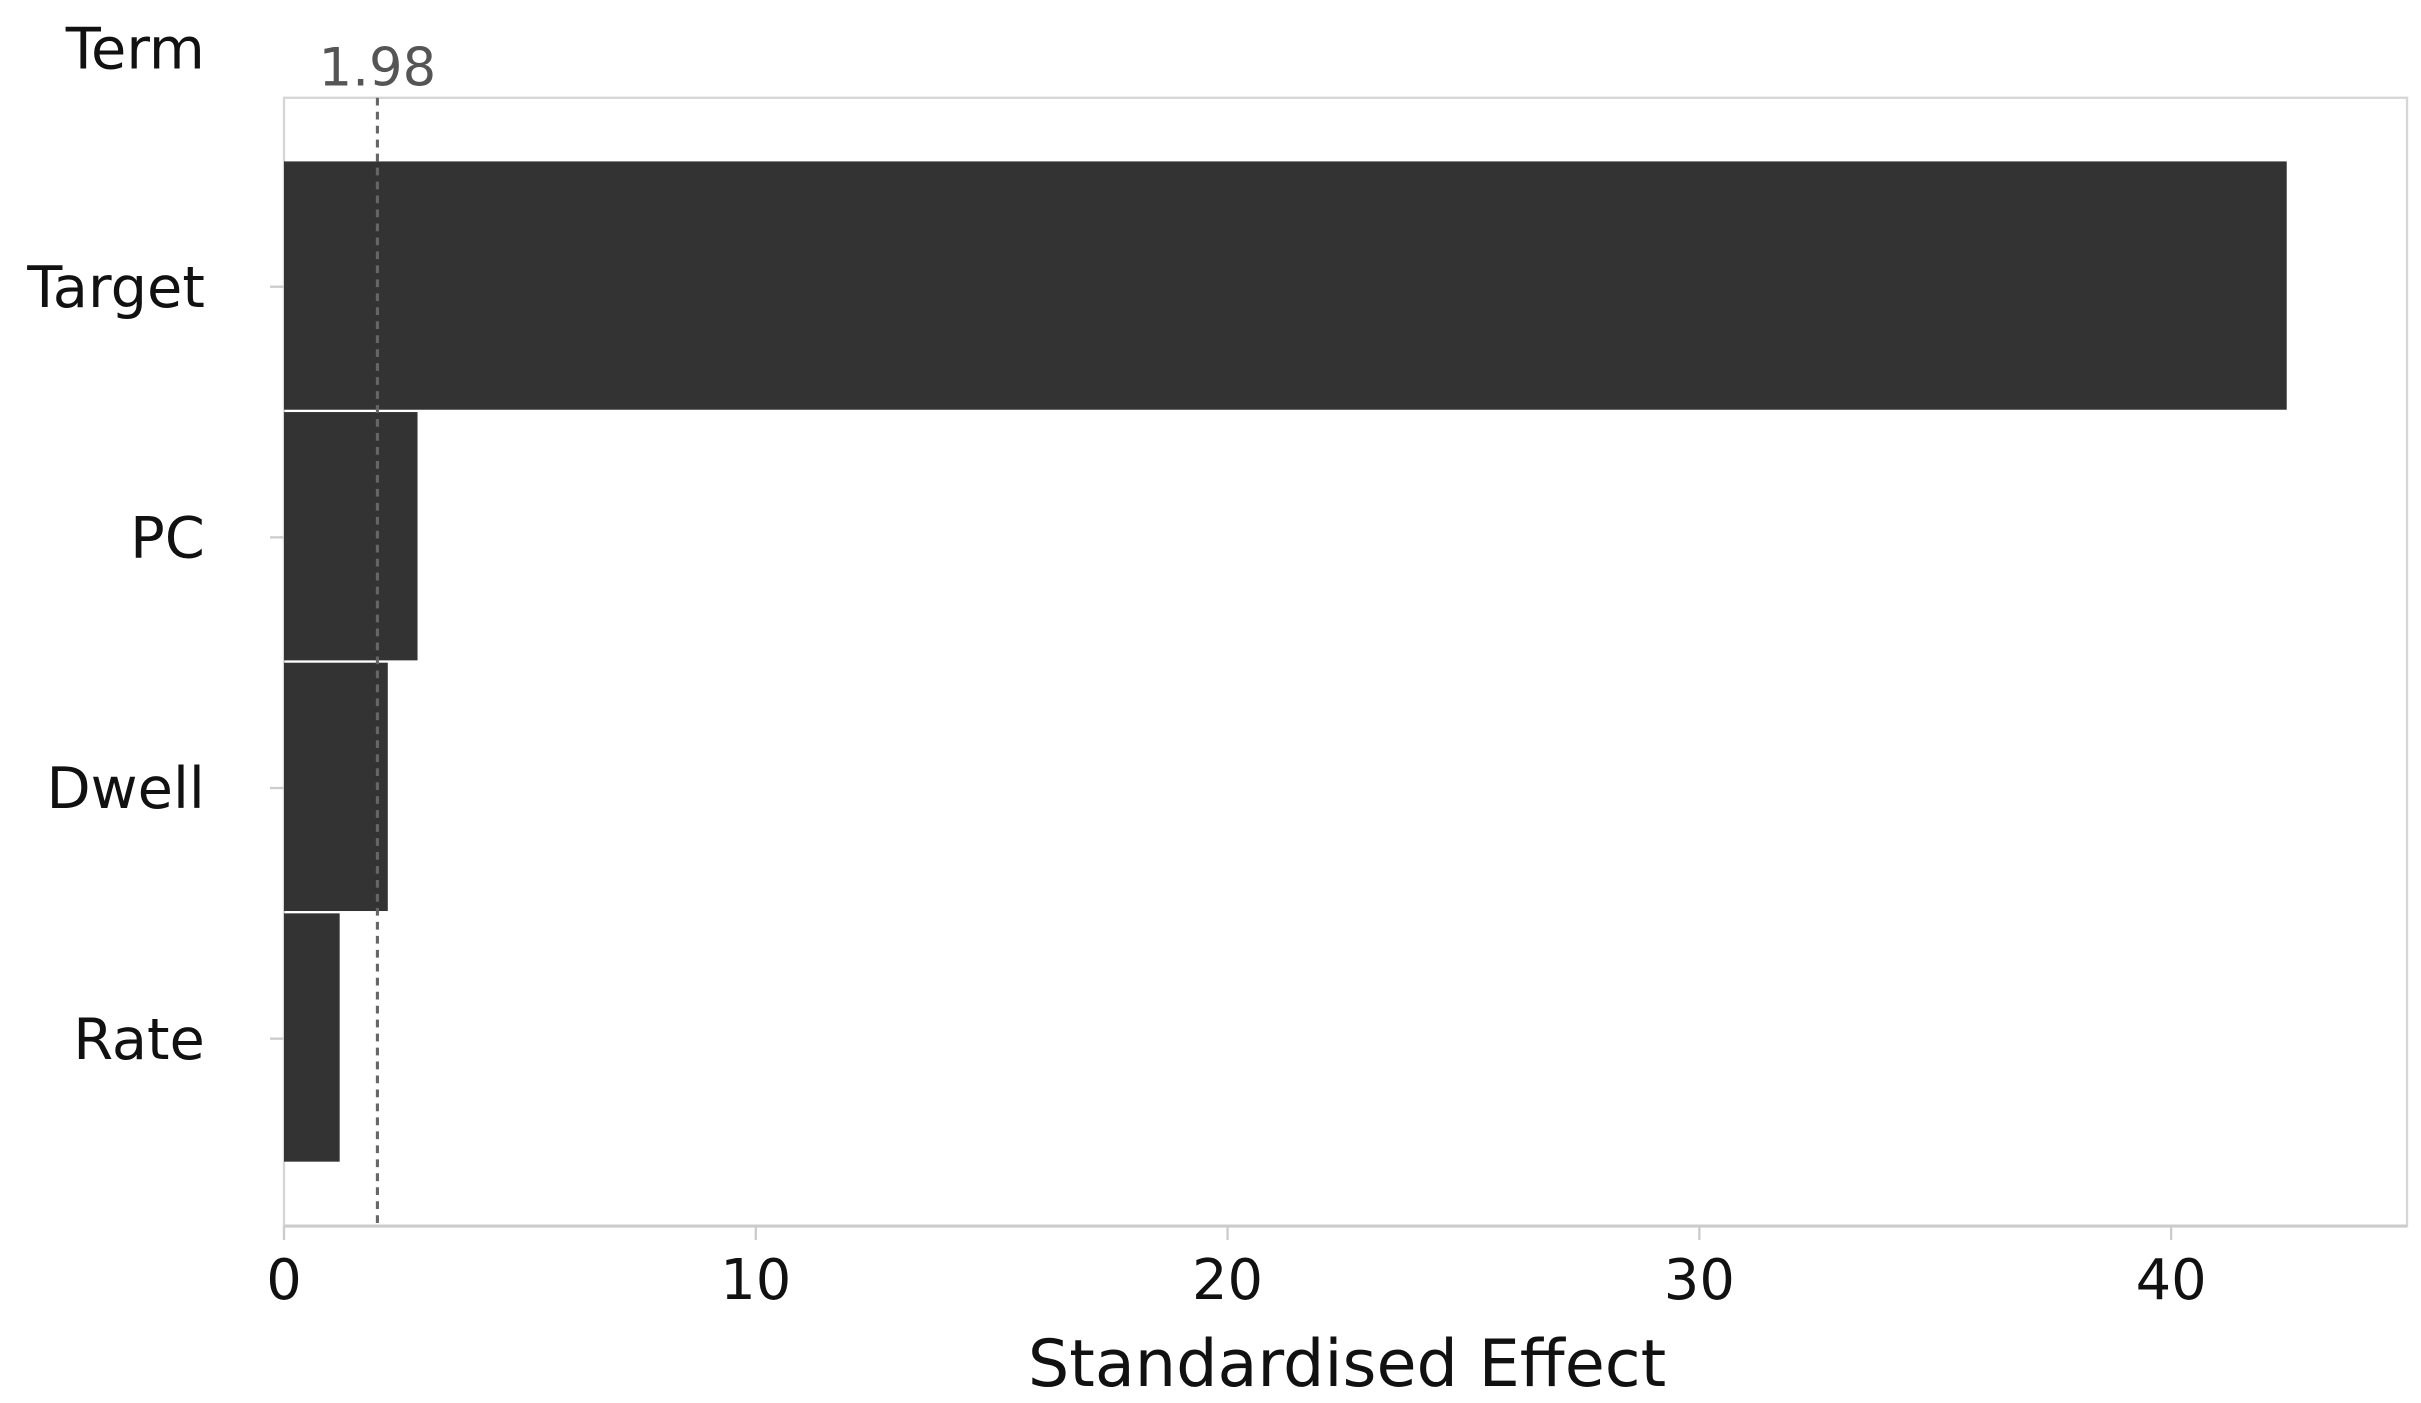  What do you see at coordinates (135, 48) in the screenshot?
I see `y-axis-title: Term` at bounding box center [135, 48].